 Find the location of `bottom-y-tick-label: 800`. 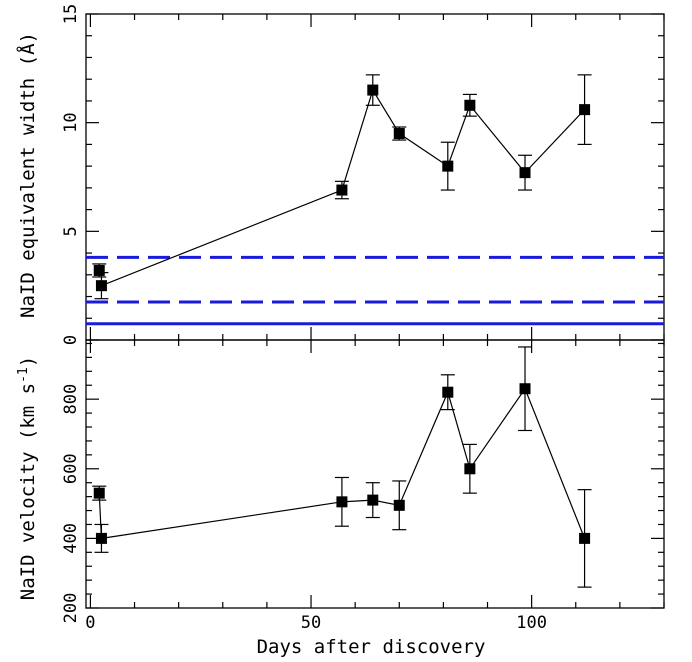

bottom-y-tick-label: 800 is located at coordinates (71, 399).